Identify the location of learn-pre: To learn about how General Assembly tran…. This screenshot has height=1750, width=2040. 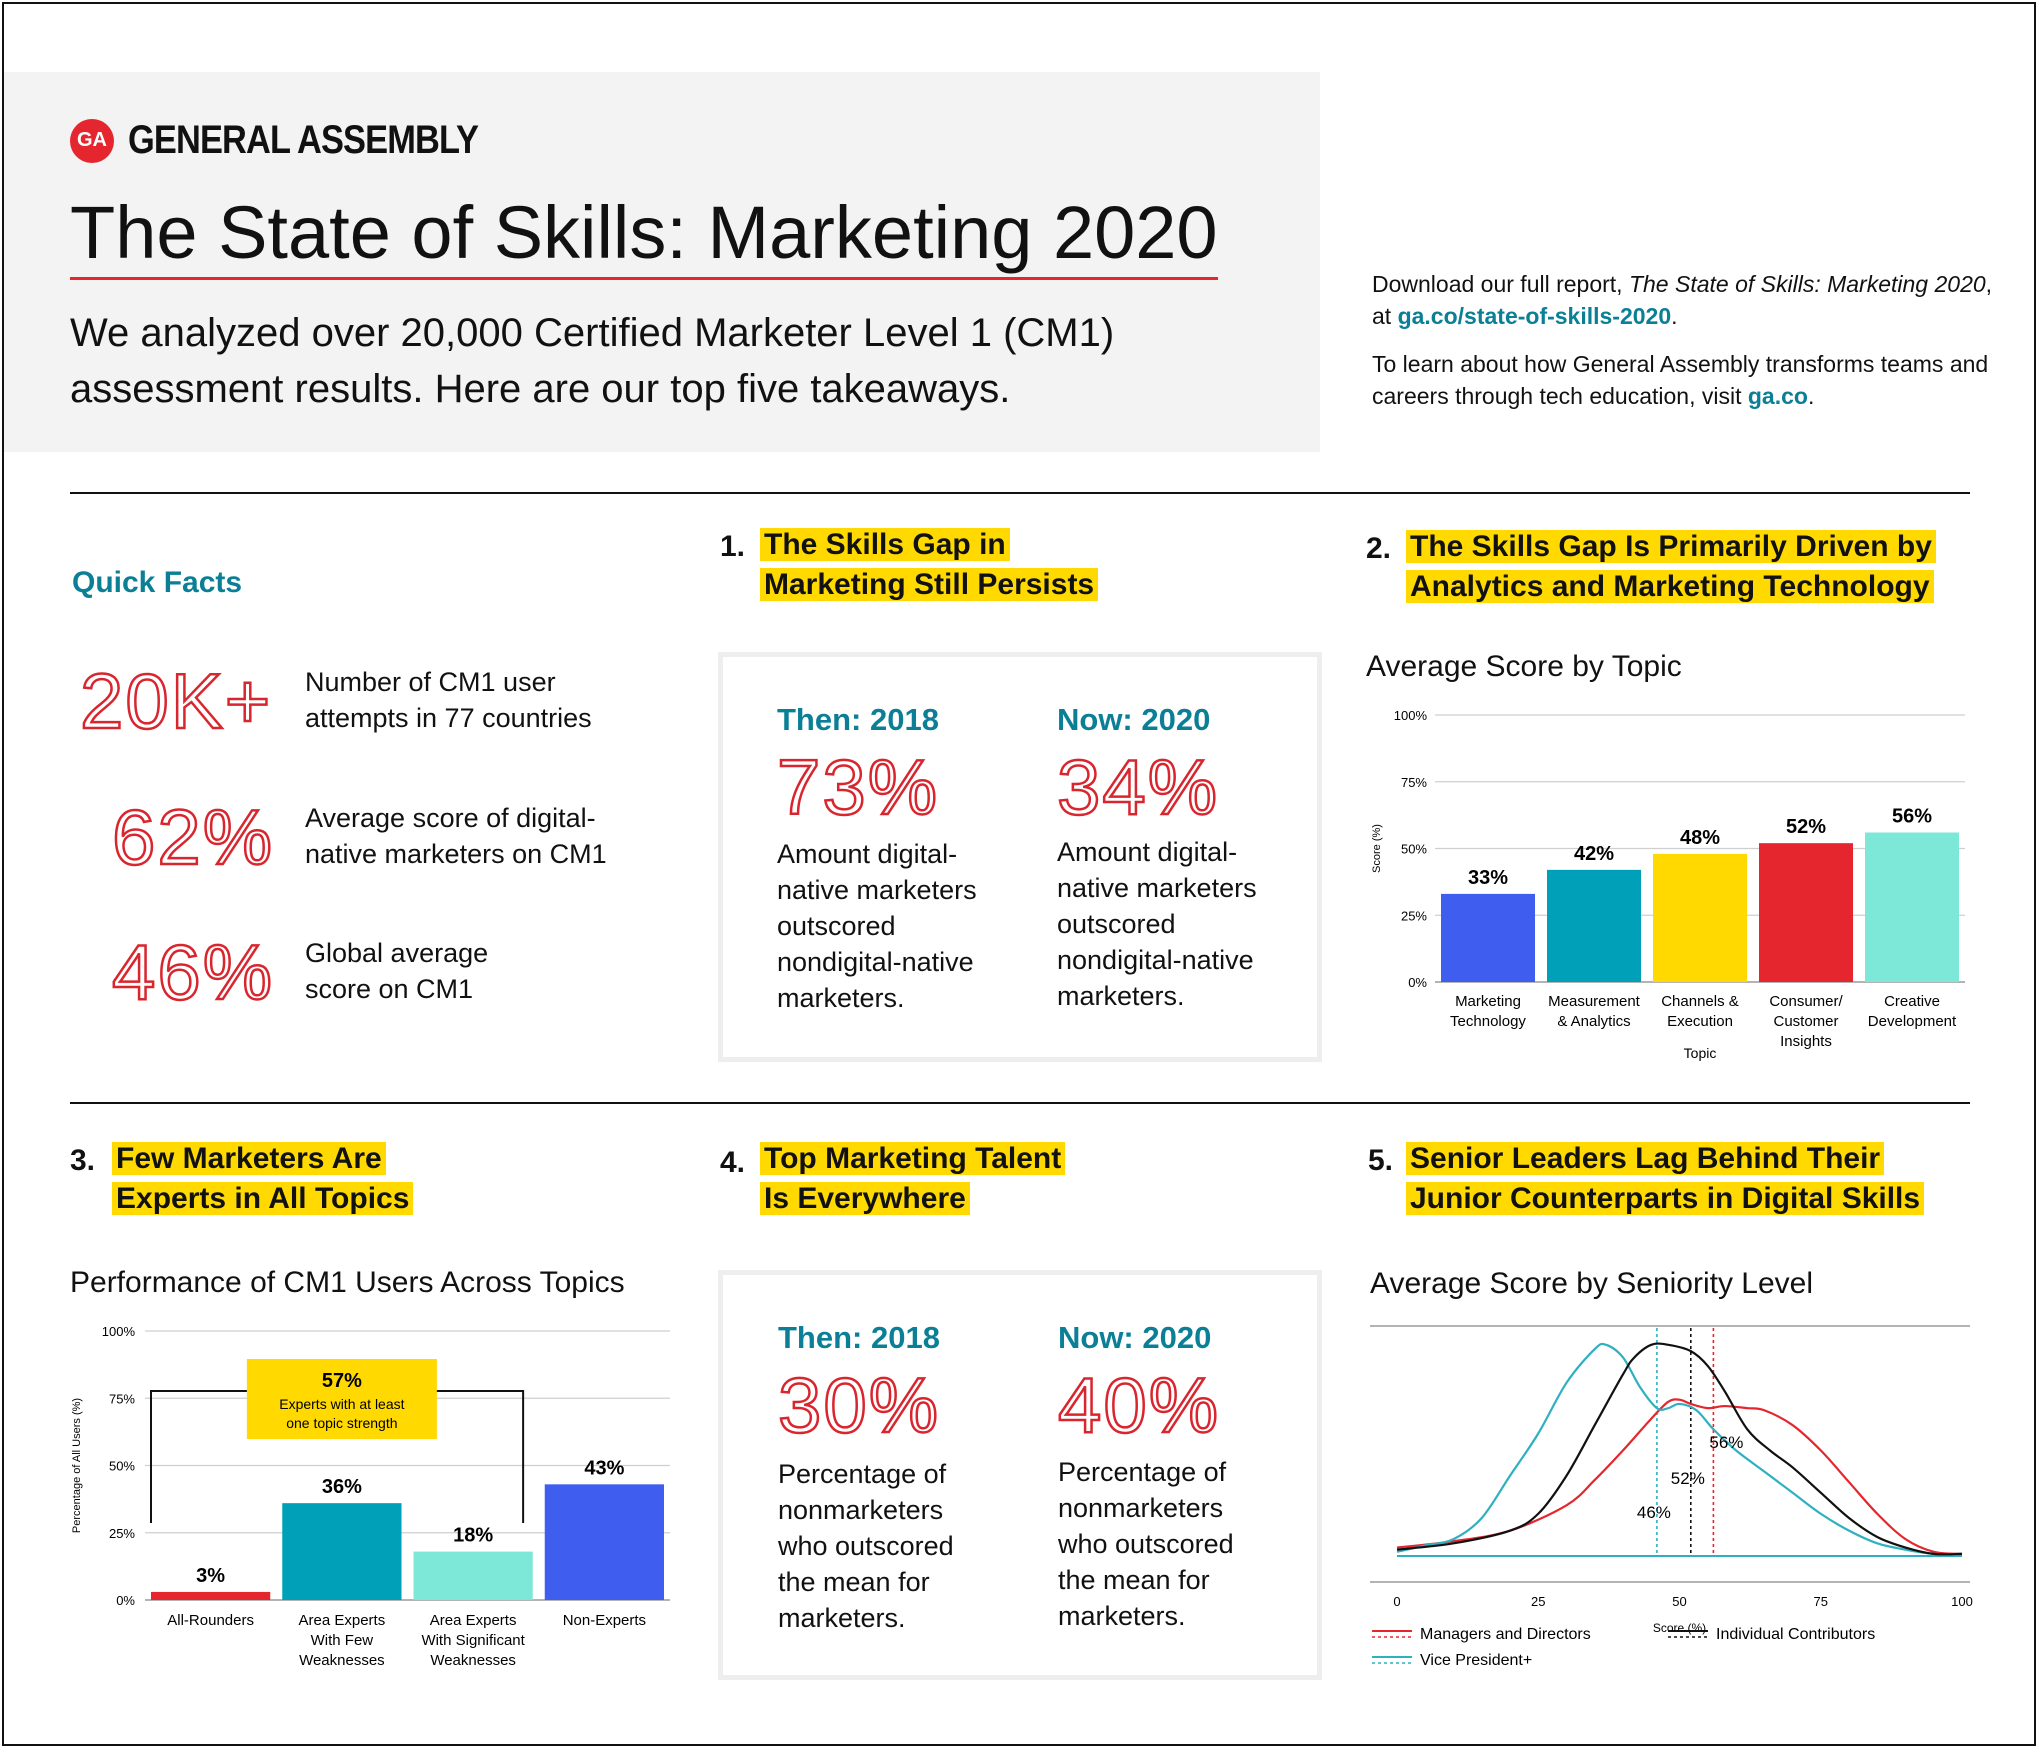
(1680, 380).